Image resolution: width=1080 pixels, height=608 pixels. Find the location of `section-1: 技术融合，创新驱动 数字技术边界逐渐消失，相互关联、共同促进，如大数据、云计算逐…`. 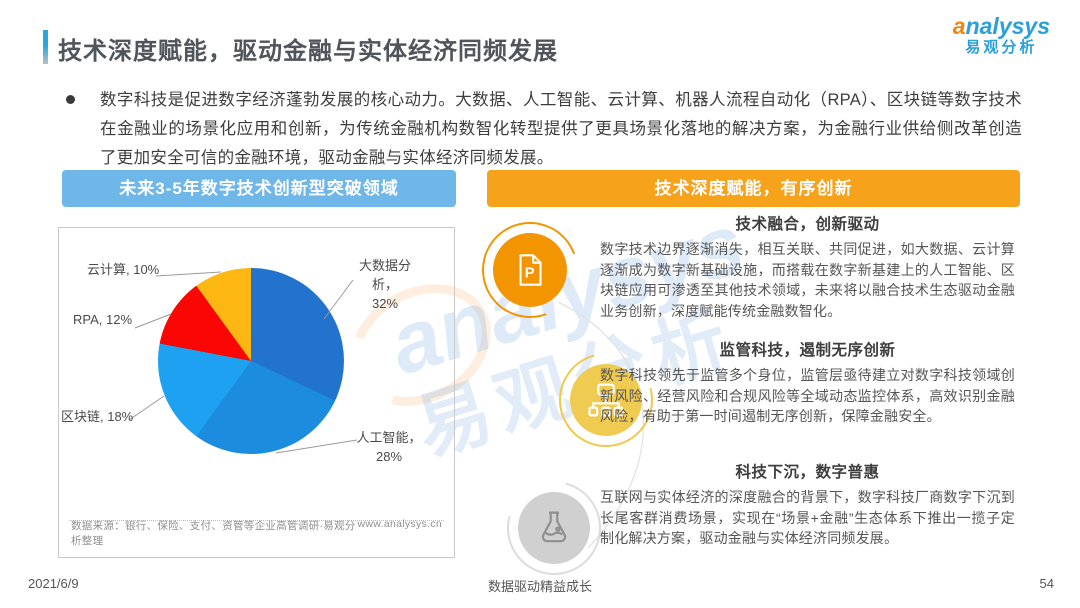

section-1: 技术融合，创新驱动 数字技术边界逐渐消失，相互关联、共同促进，如大数据、云计算逐… is located at coordinates (807, 266).